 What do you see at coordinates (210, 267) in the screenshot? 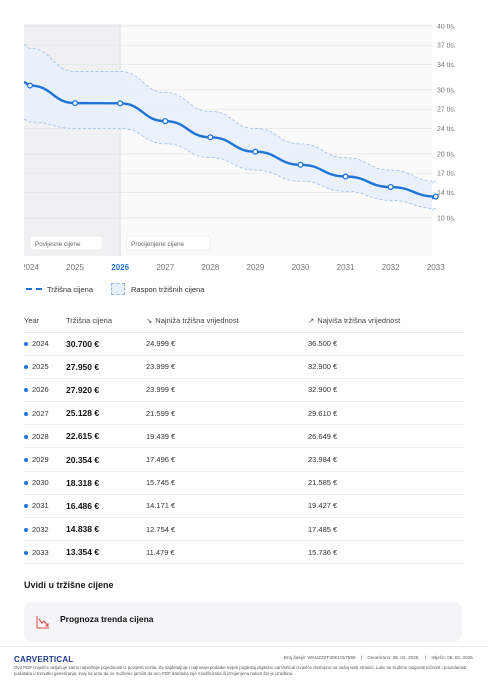
I see `x-tick-label: 2028` at bounding box center [210, 267].